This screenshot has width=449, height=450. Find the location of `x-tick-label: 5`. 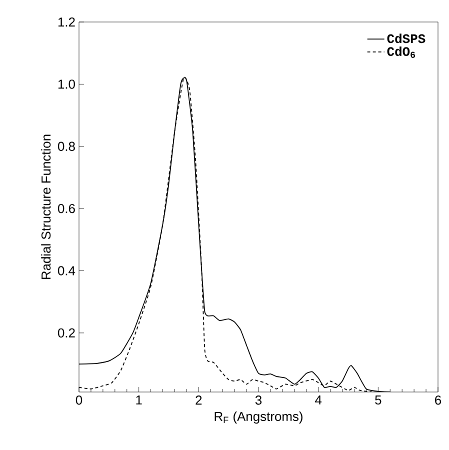

x-tick-label: 5 is located at coordinates (378, 400).